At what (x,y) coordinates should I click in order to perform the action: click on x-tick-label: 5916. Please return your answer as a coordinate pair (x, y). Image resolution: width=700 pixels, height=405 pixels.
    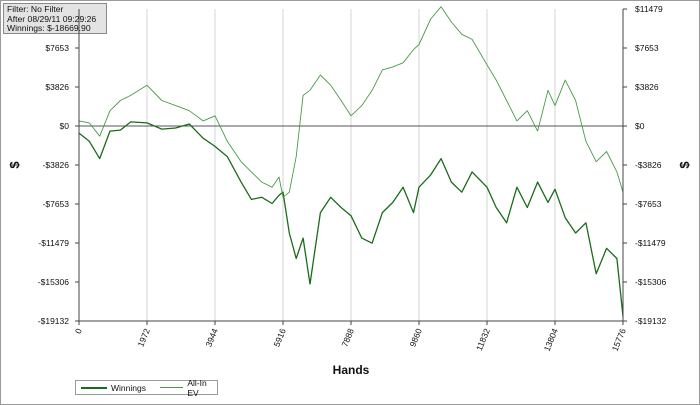
    Looking at the image, I should click on (279, 338).